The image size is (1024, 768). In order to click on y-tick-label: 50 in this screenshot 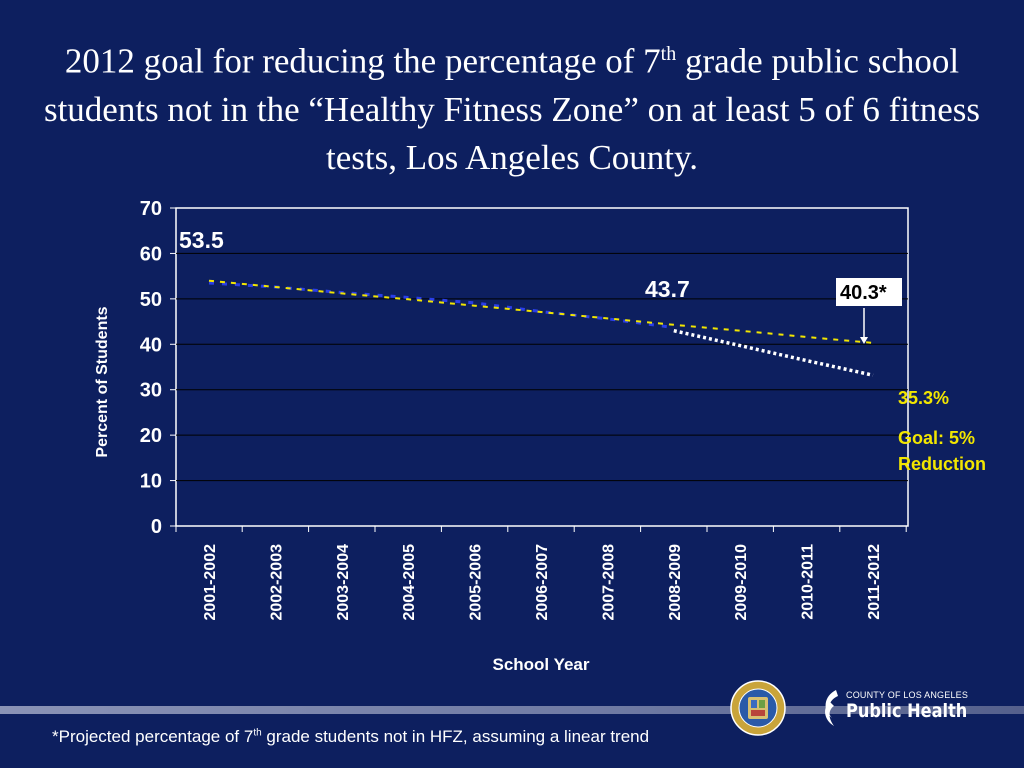, I will do `click(151, 300)`.